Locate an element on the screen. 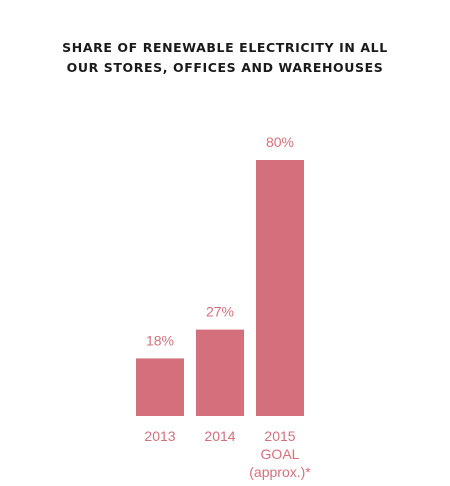 The width and height of the screenshot is (450, 486). category-label-2-0: 2015 is located at coordinates (279, 436).